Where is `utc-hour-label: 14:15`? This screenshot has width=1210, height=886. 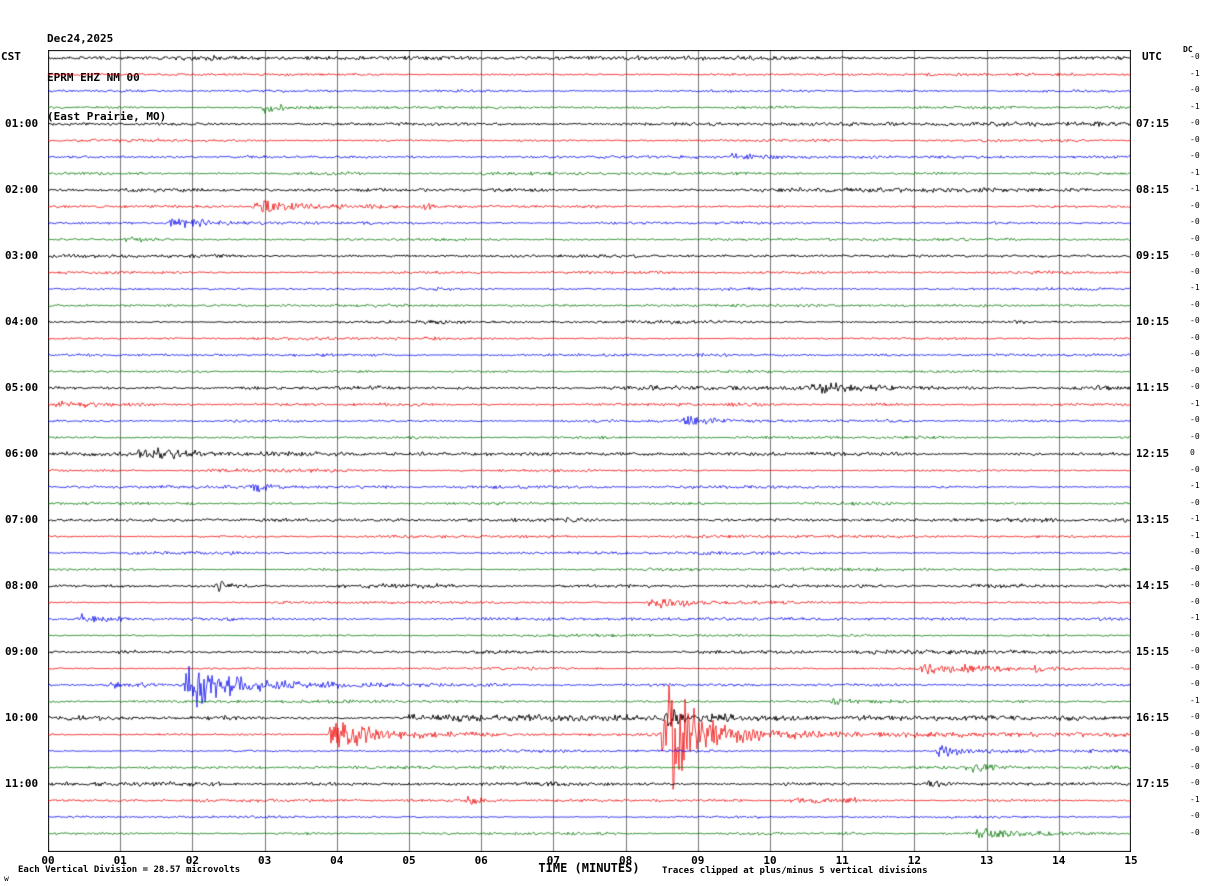 utc-hour-label: 14:15 is located at coordinates (1153, 585).